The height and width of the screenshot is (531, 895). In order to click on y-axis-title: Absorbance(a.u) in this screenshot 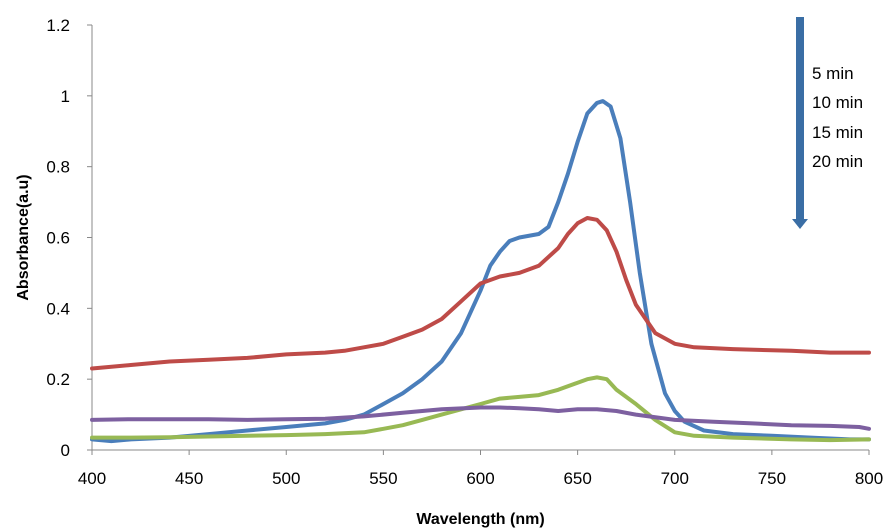, I will do `click(23, 237)`.